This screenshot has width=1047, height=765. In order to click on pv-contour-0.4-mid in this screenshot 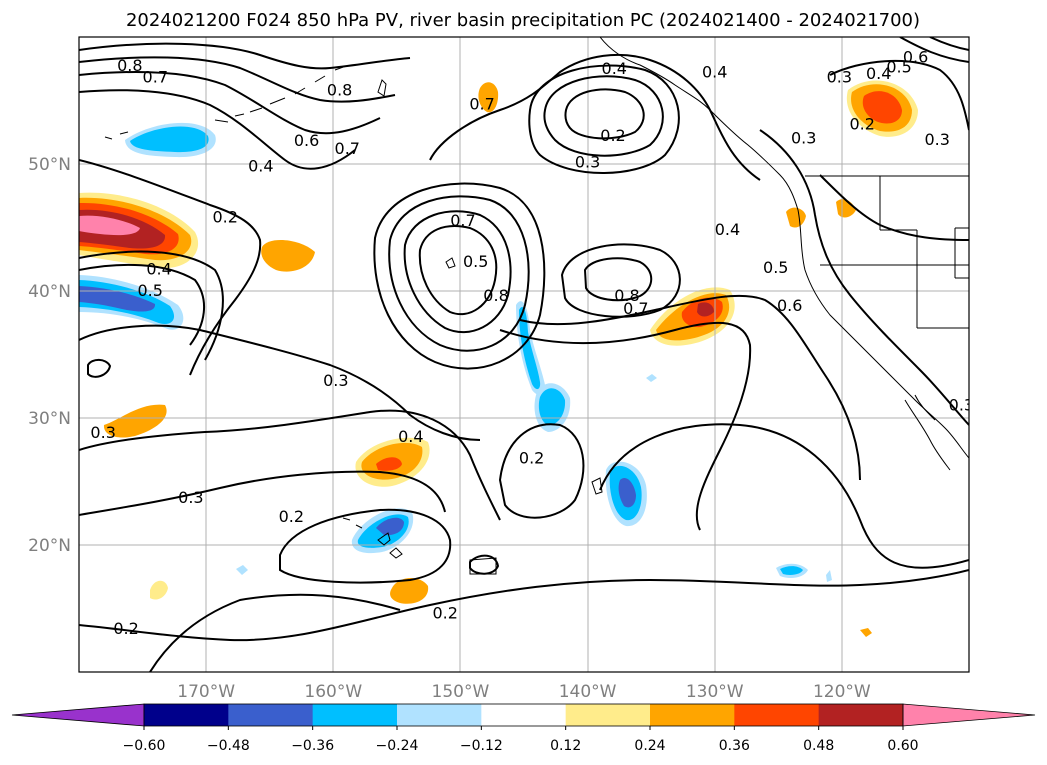, I will do `click(290, 465)`.